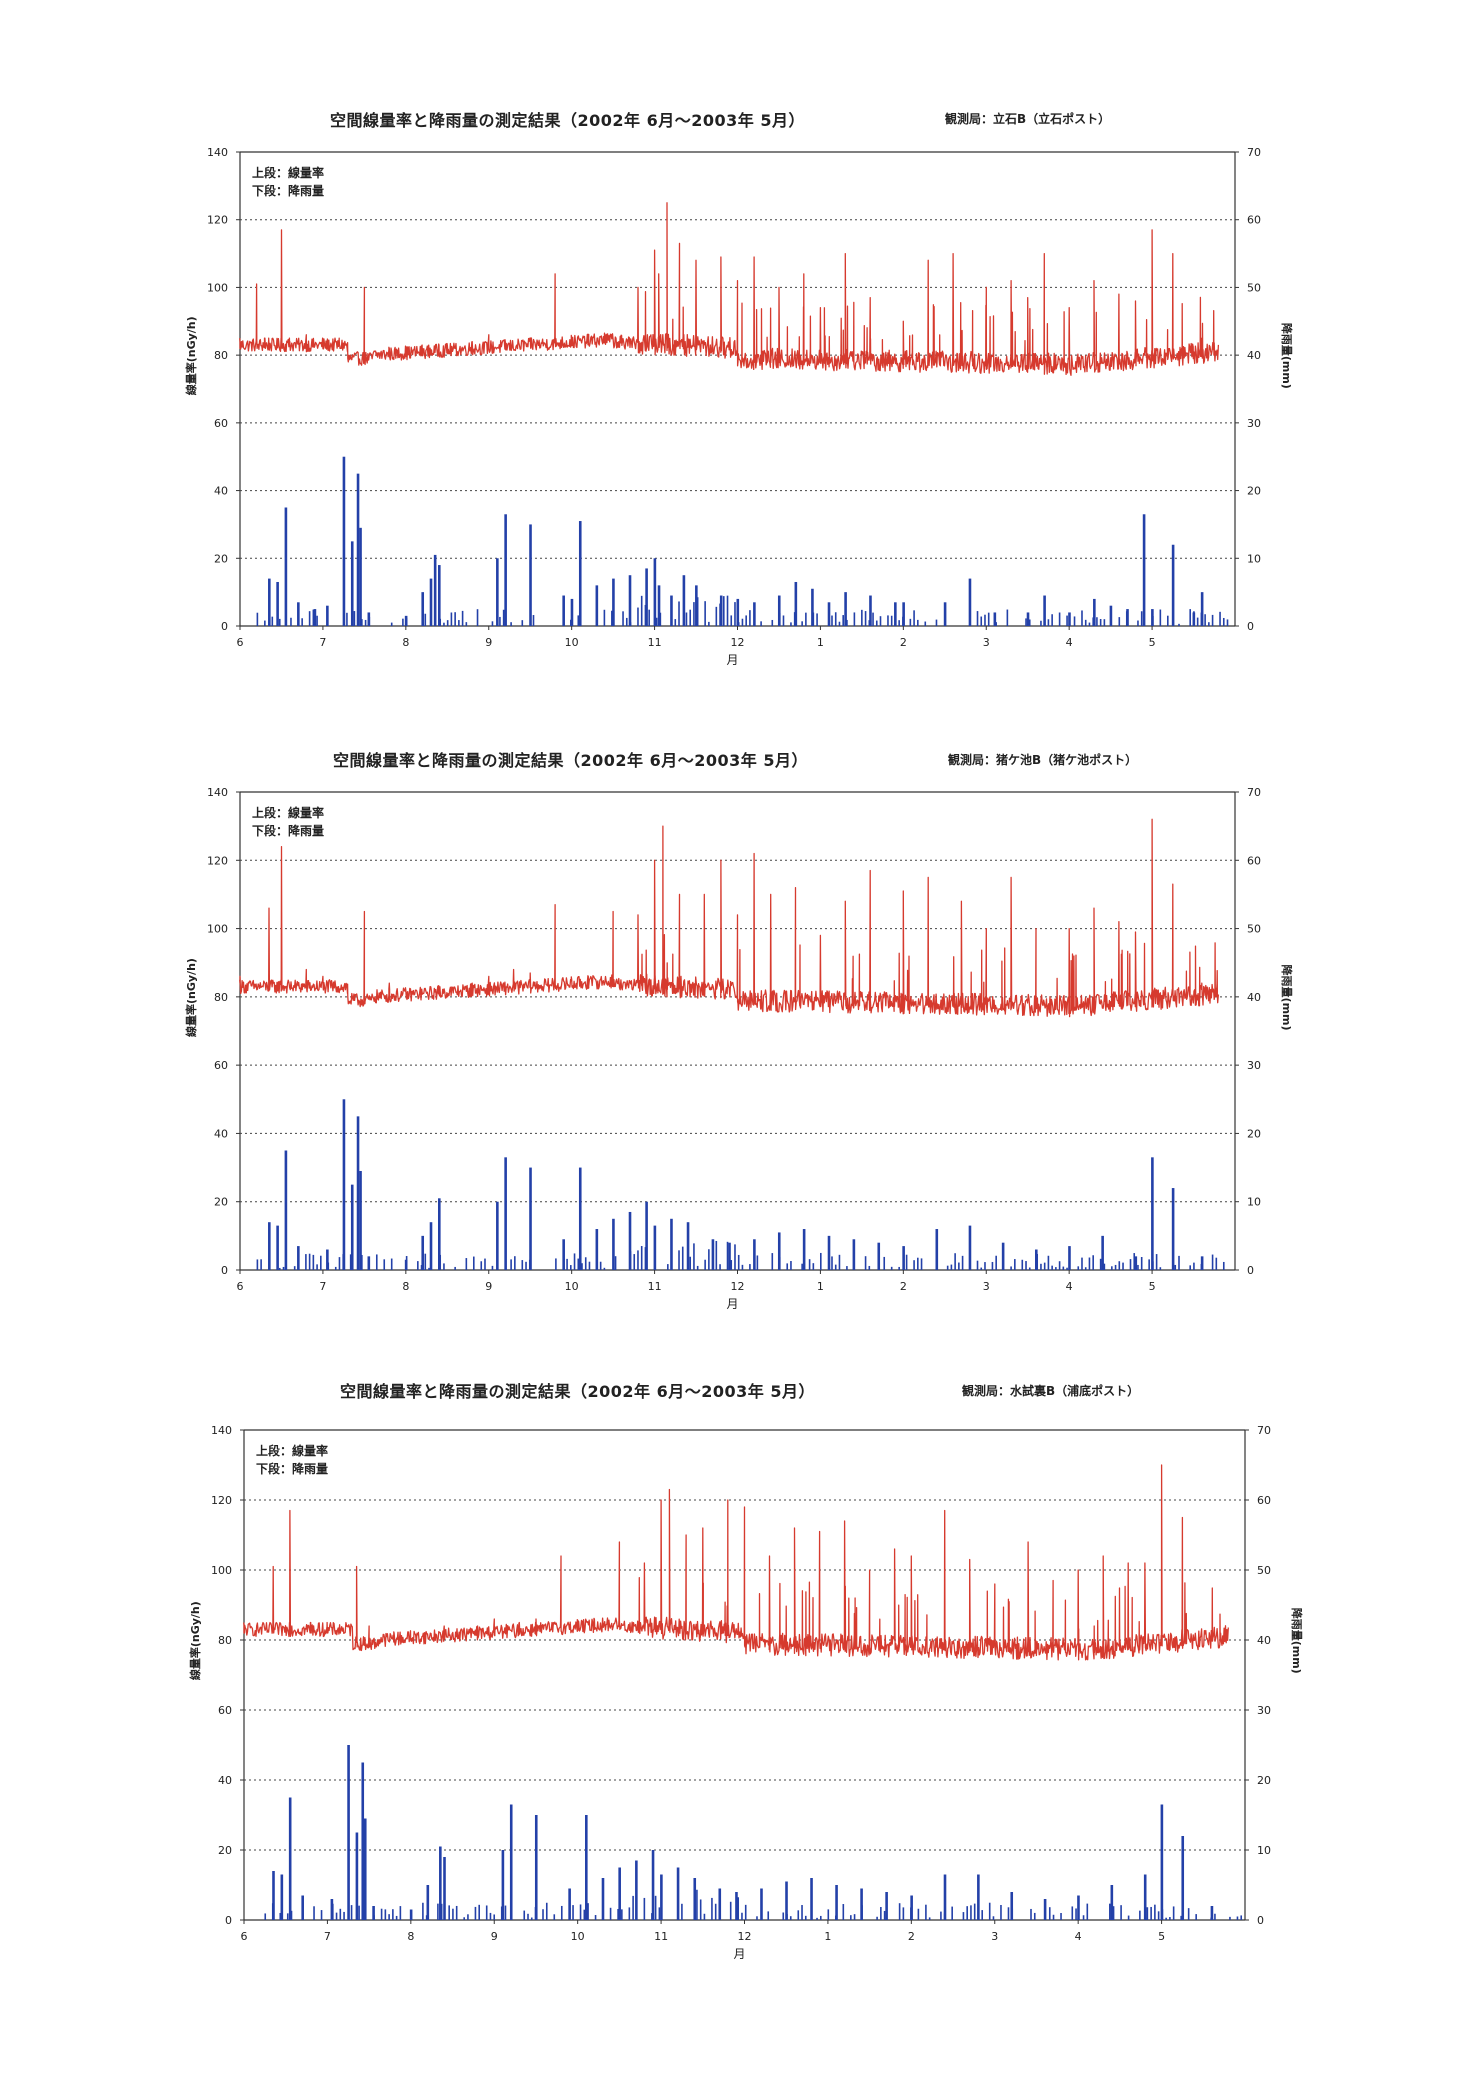 The image size is (1480, 2100). I want to click on y-right-tick-label: 50, so click(1254, 287).